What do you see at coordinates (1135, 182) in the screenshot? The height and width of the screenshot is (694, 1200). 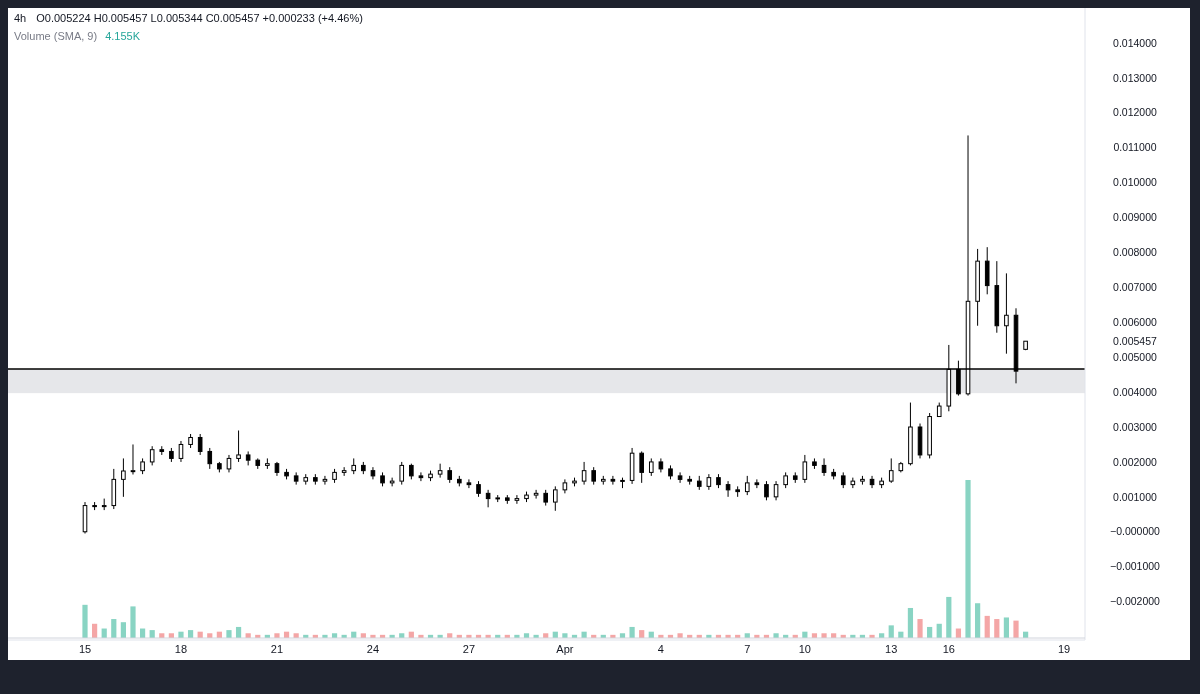 I see `y-tick-label: 0.010000` at bounding box center [1135, 182].